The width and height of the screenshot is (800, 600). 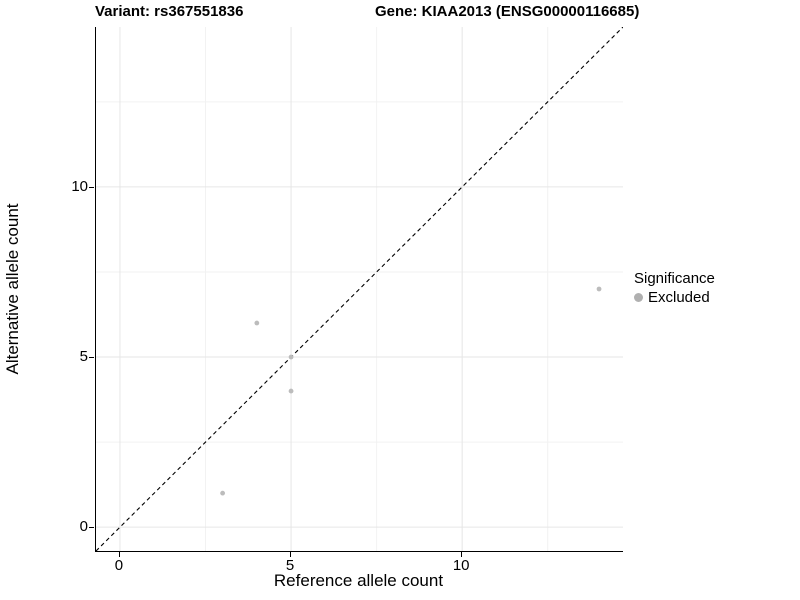 I want to click on legend-item-excluded: Excluded, so click(x=674, y=297).